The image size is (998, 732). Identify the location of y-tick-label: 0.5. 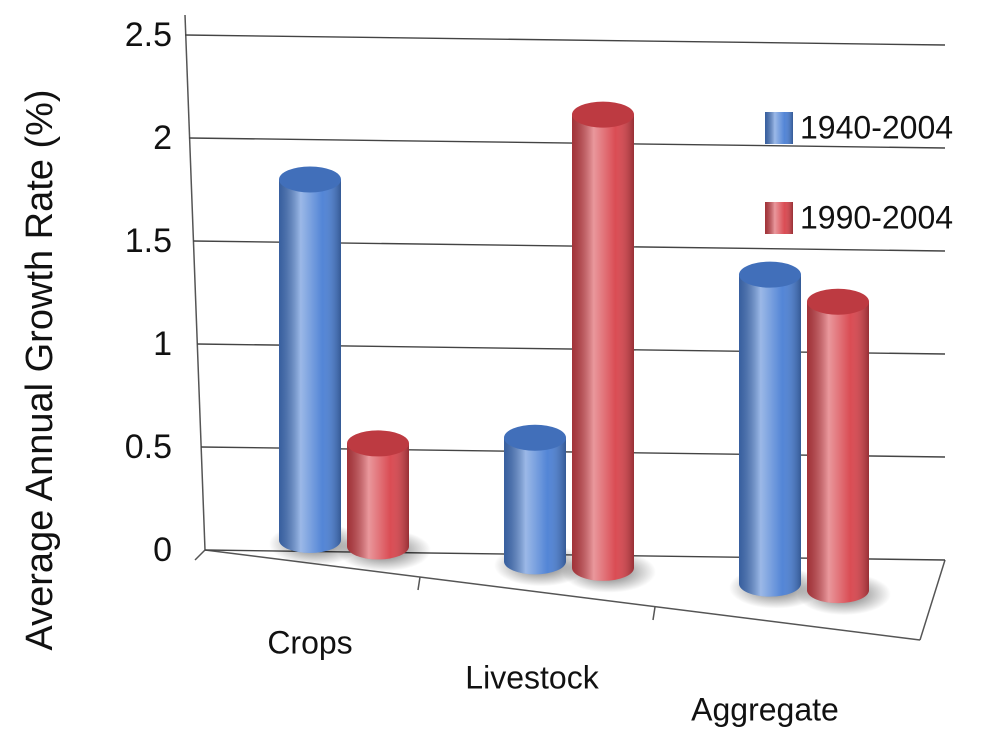
(148, 447).